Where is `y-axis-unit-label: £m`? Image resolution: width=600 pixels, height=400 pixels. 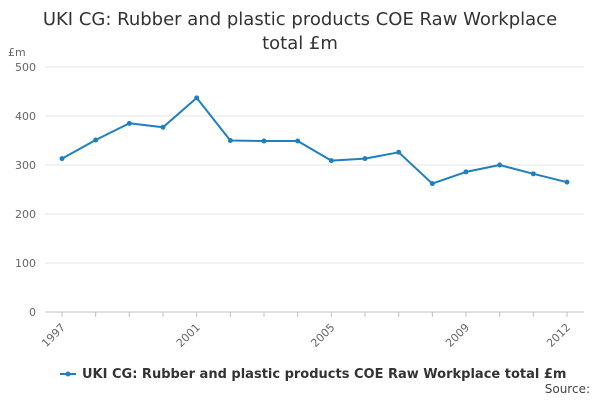 y-axis-unit-label: £m is located at coordinates (17, 52).